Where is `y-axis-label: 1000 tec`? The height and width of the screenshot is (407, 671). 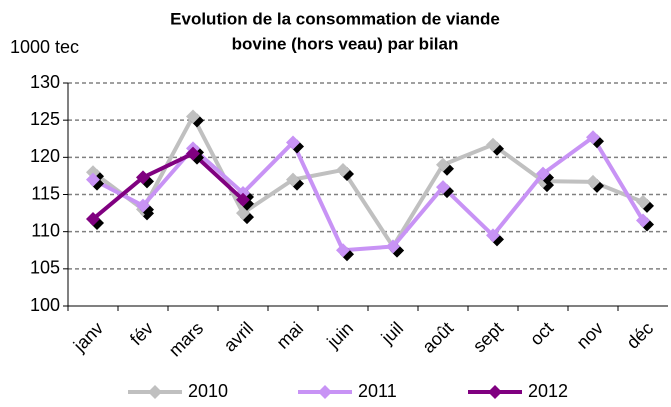 y-axis-label: 1000 tec is located at coordinates (44, 47).